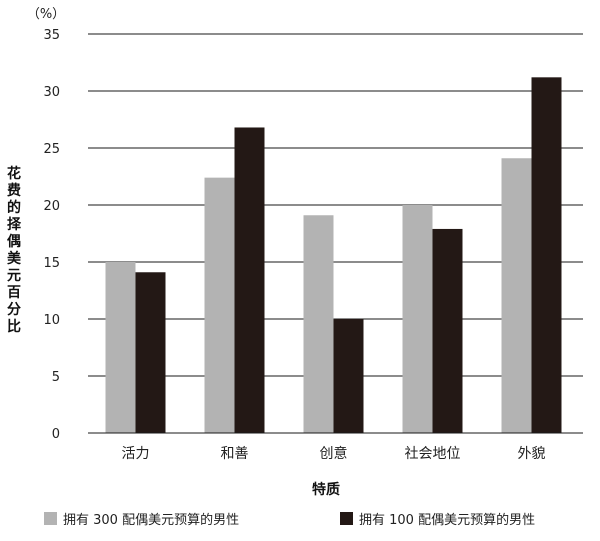  I want to click on x-tick-label: 社会地位, so click(433, 454).